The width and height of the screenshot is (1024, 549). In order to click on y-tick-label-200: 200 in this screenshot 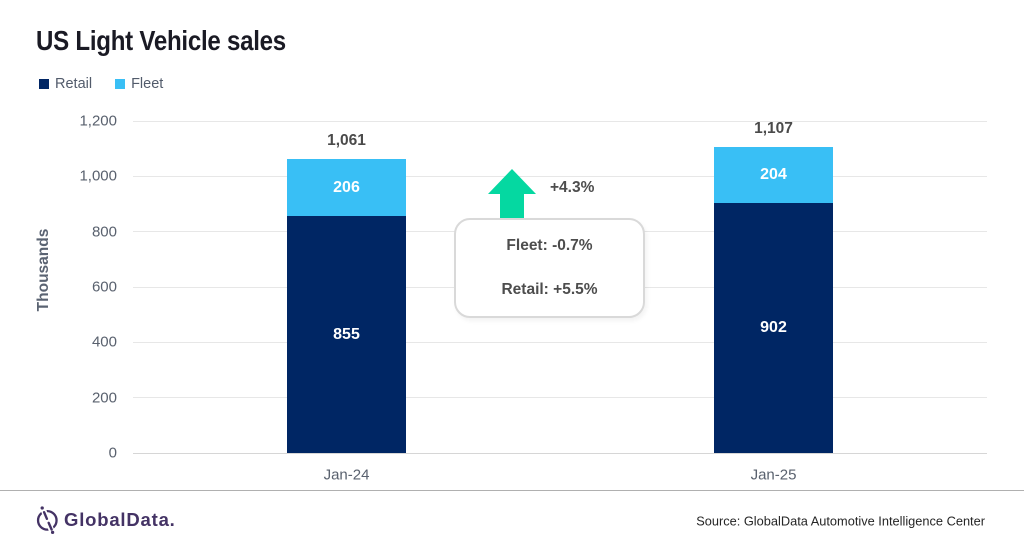, I will do `click(104, 398)`.